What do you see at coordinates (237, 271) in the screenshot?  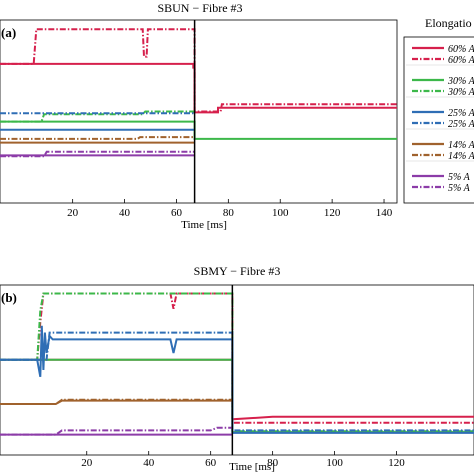 I see `panel-b-title: SBMY − Fibre #3` at bounding box center [237, 271].